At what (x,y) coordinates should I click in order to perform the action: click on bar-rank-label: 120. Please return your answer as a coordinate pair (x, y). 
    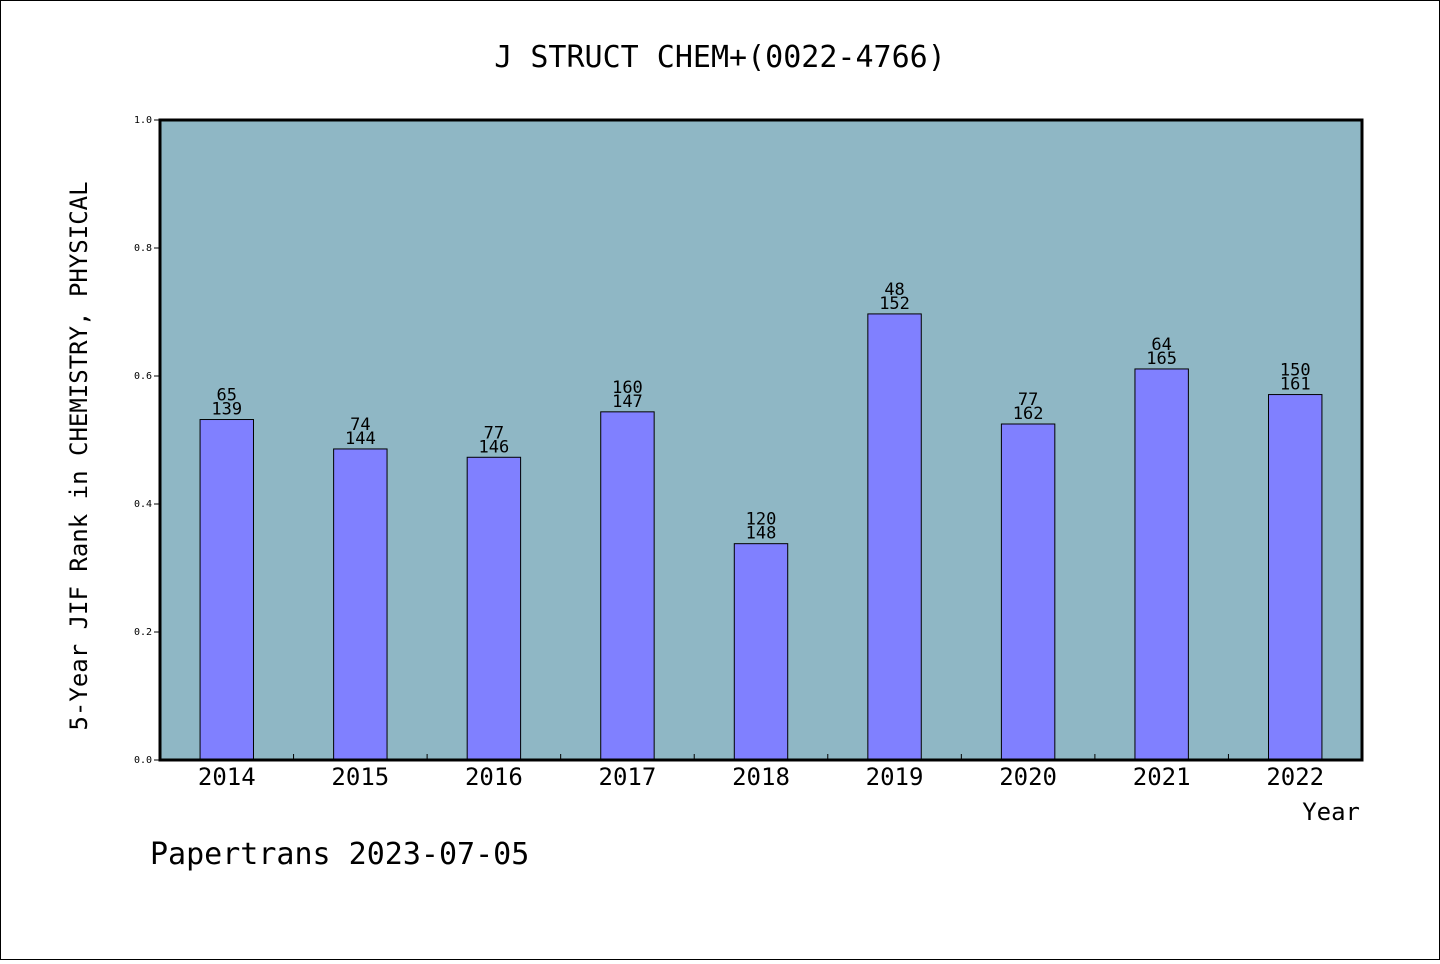
    Looking at the image, I should click on (761, 520).